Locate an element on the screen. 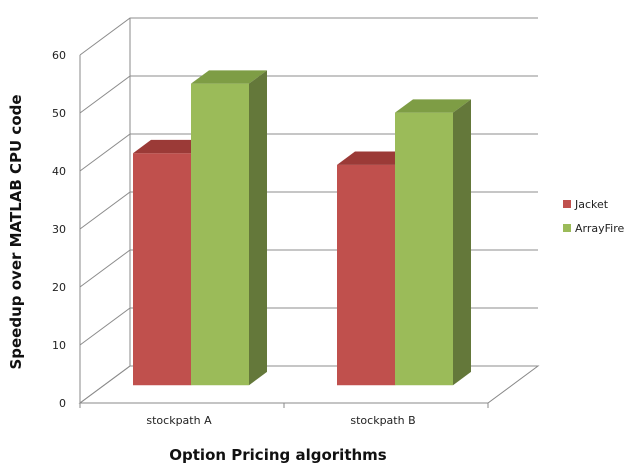 The height and width of the screenshot is (471, 640). y-tick-label: 30 is located at coordinates (59, 229).